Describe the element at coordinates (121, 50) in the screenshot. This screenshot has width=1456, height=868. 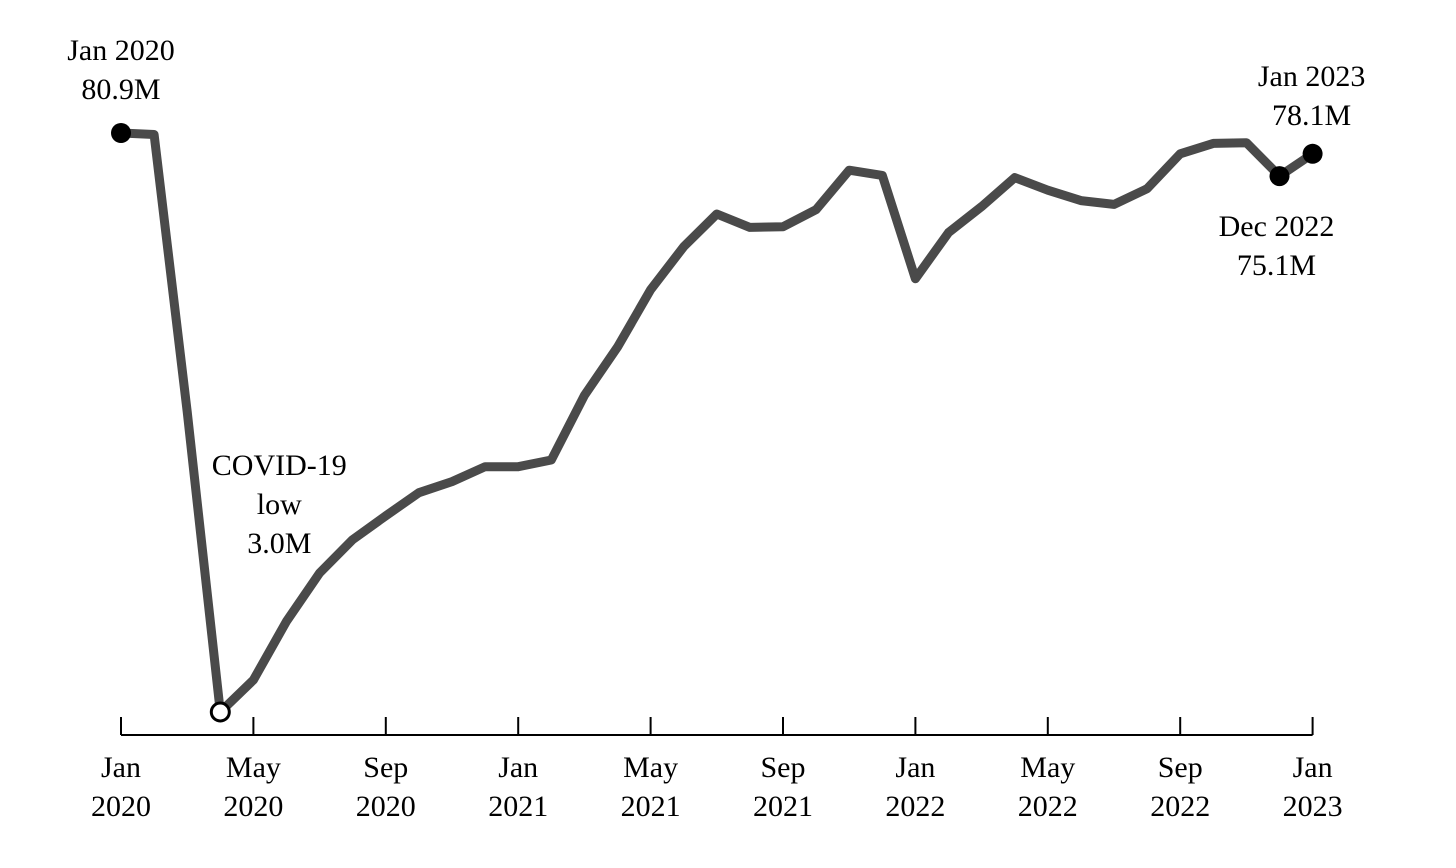
I see `annotation-label: Jan 2020` at that location.